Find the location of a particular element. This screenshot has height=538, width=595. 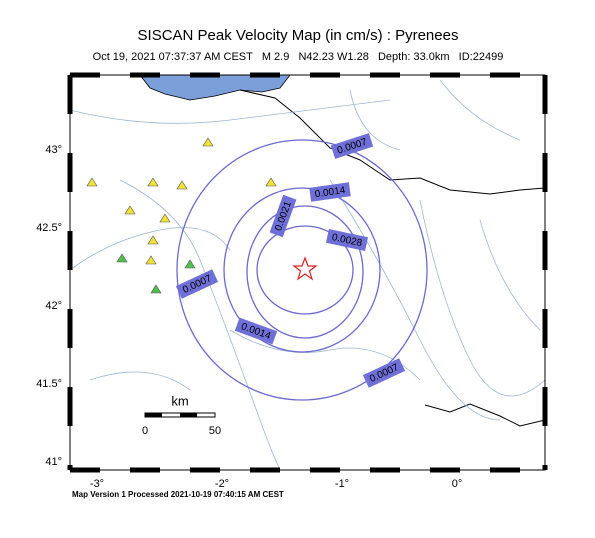

contour-label-text: 0.0014 is located at coordinates (330, 192).